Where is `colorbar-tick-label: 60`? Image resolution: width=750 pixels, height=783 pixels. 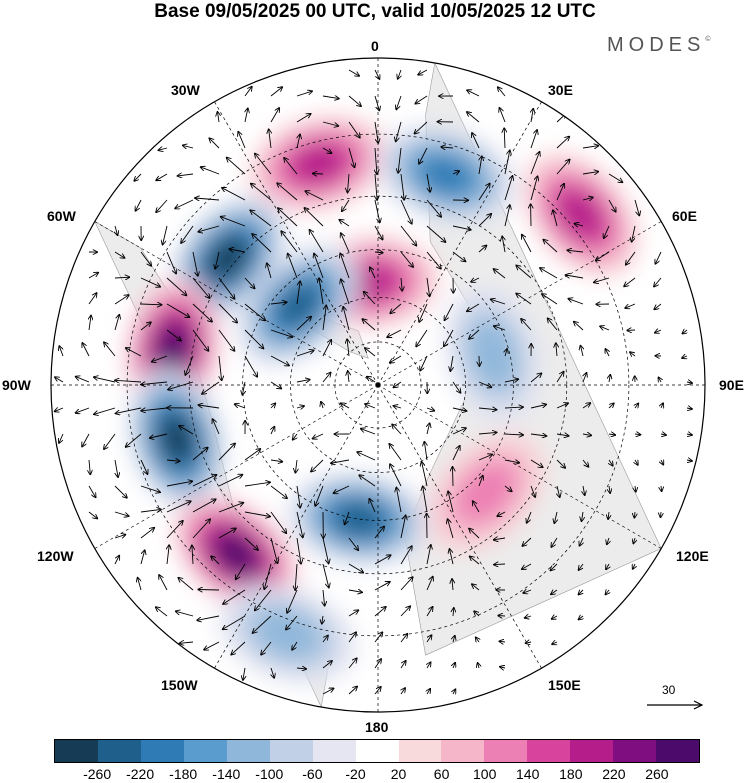
colorbar-tick-label: 60 is located at coordinates (441, 774).